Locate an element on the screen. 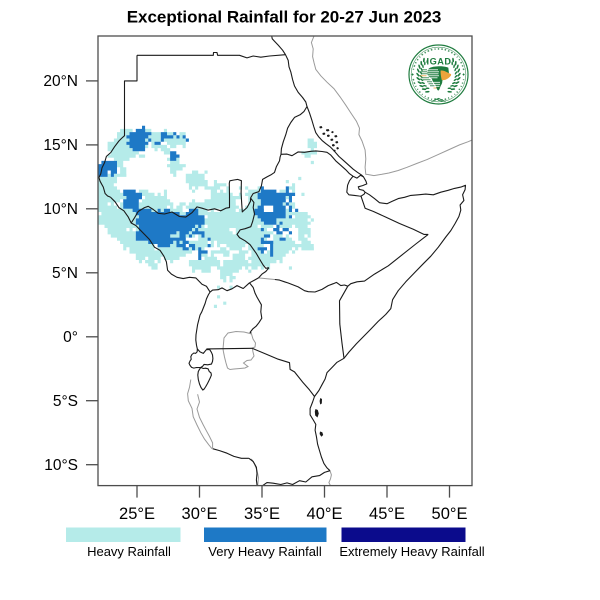  svg-text: 15°N is located at coordinates (60, 145).